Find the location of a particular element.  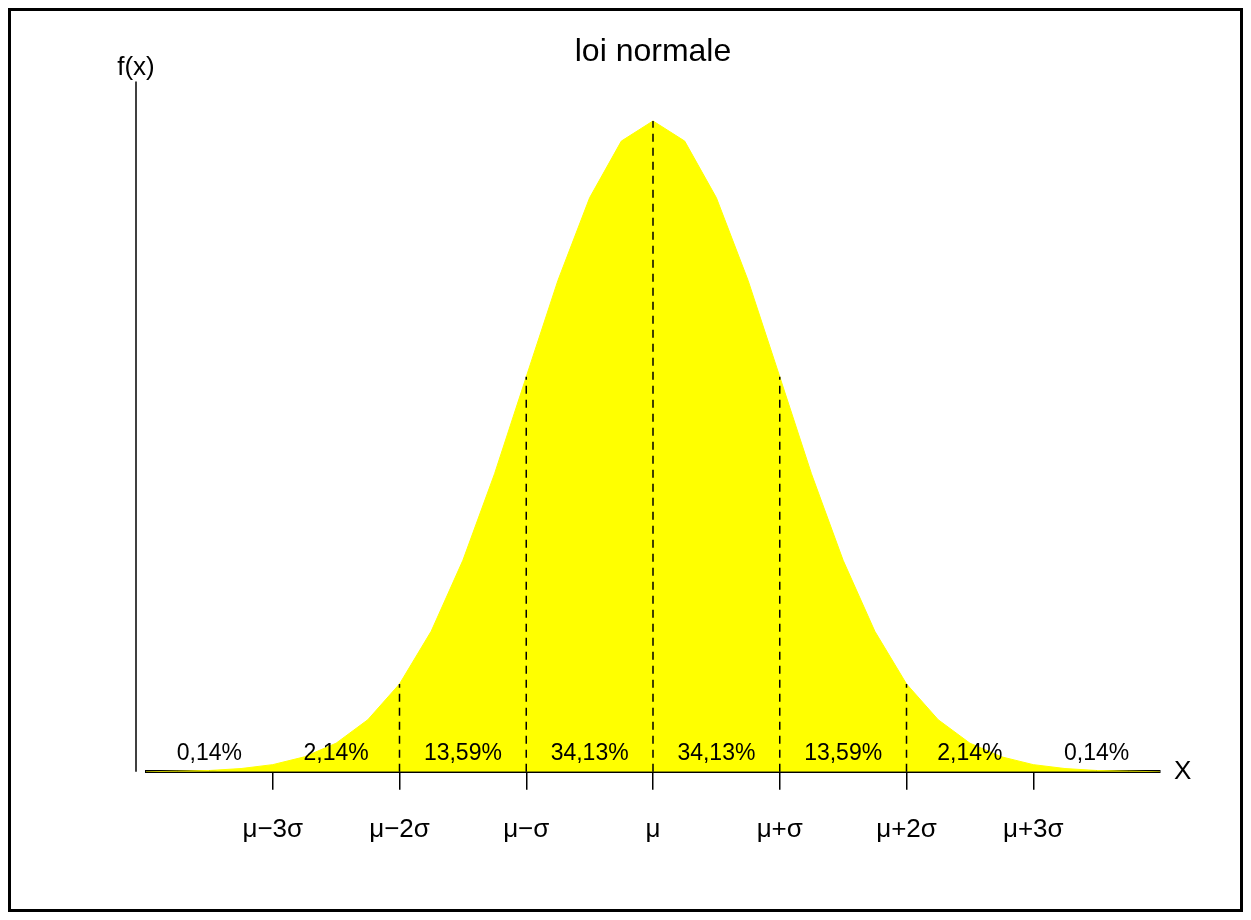

x-tick-label: μ−3σ is located at coordinates (273, 827).